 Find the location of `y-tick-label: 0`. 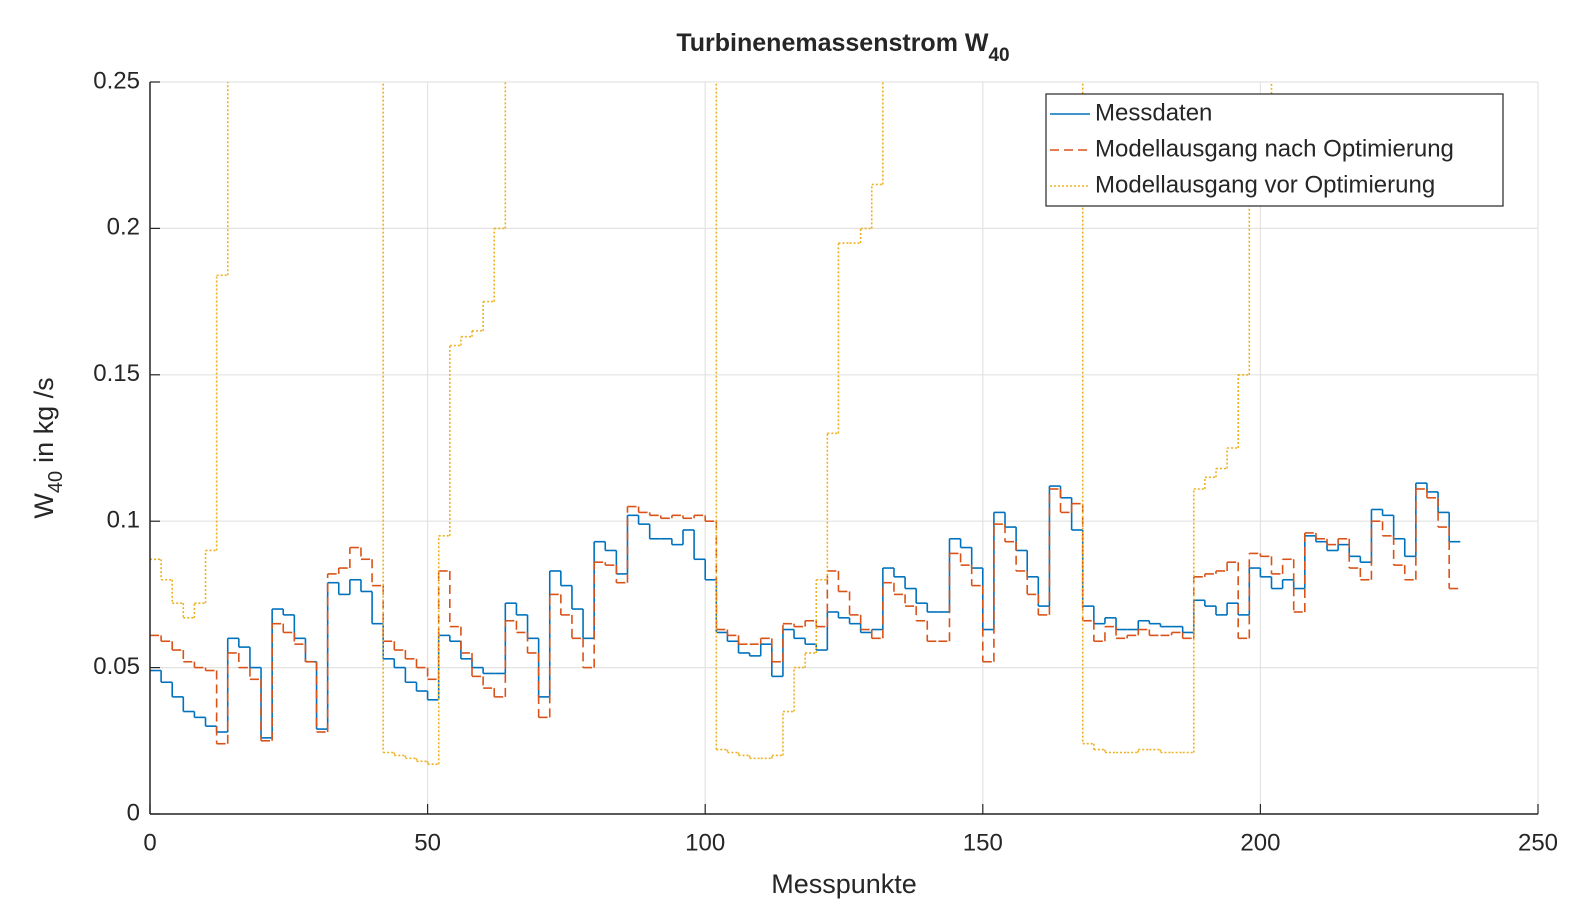

y-tick-label: 0 is located at coordinates (133, 812).